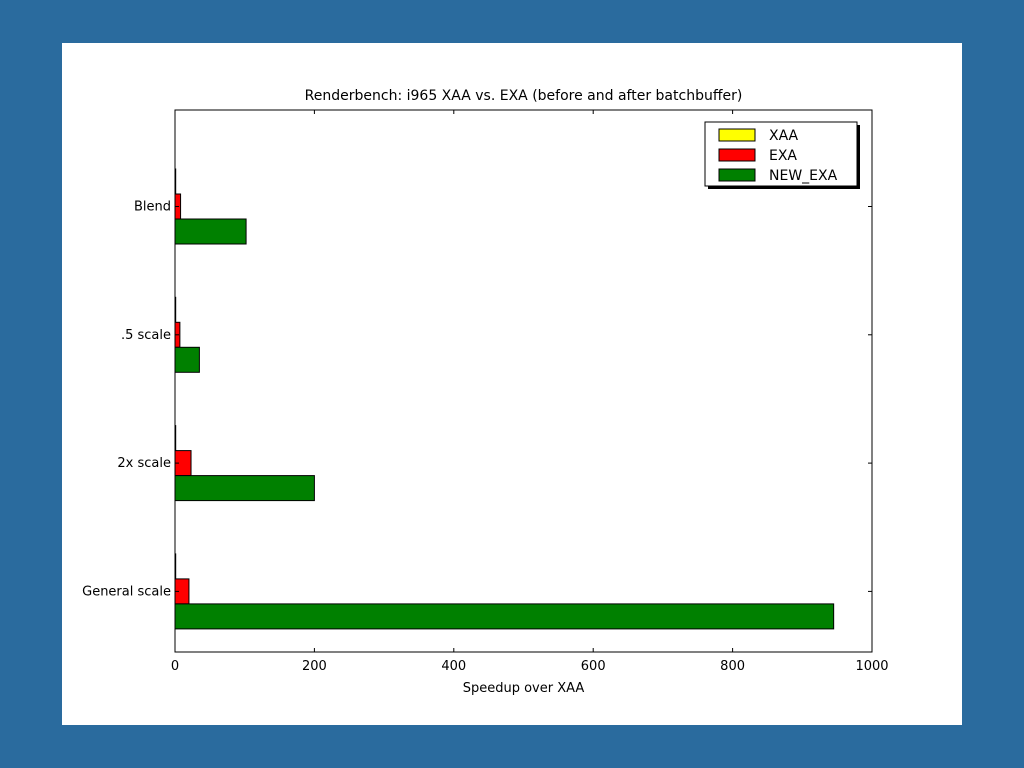  What do you see at coordinates (210, 231) in the screenshot?
I see `bar-new-exa-blend` at bounding box center [210, 231].